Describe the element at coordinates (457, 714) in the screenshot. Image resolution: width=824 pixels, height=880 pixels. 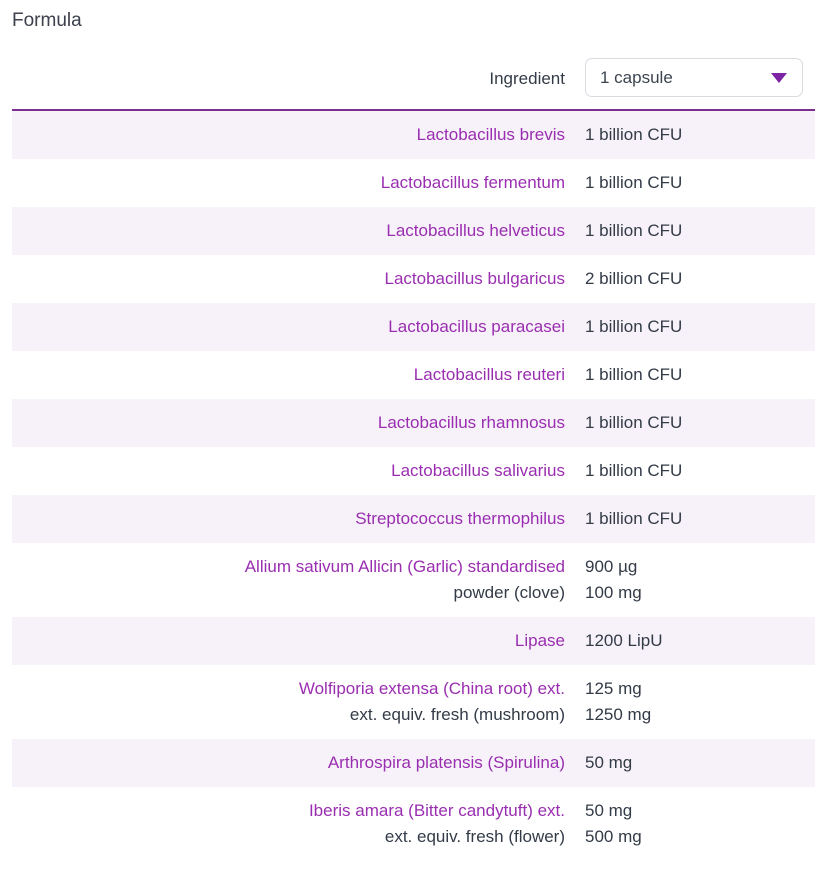
I see `ingredient-subtext: ext. equiv. fresh (mushroom)` at that location.